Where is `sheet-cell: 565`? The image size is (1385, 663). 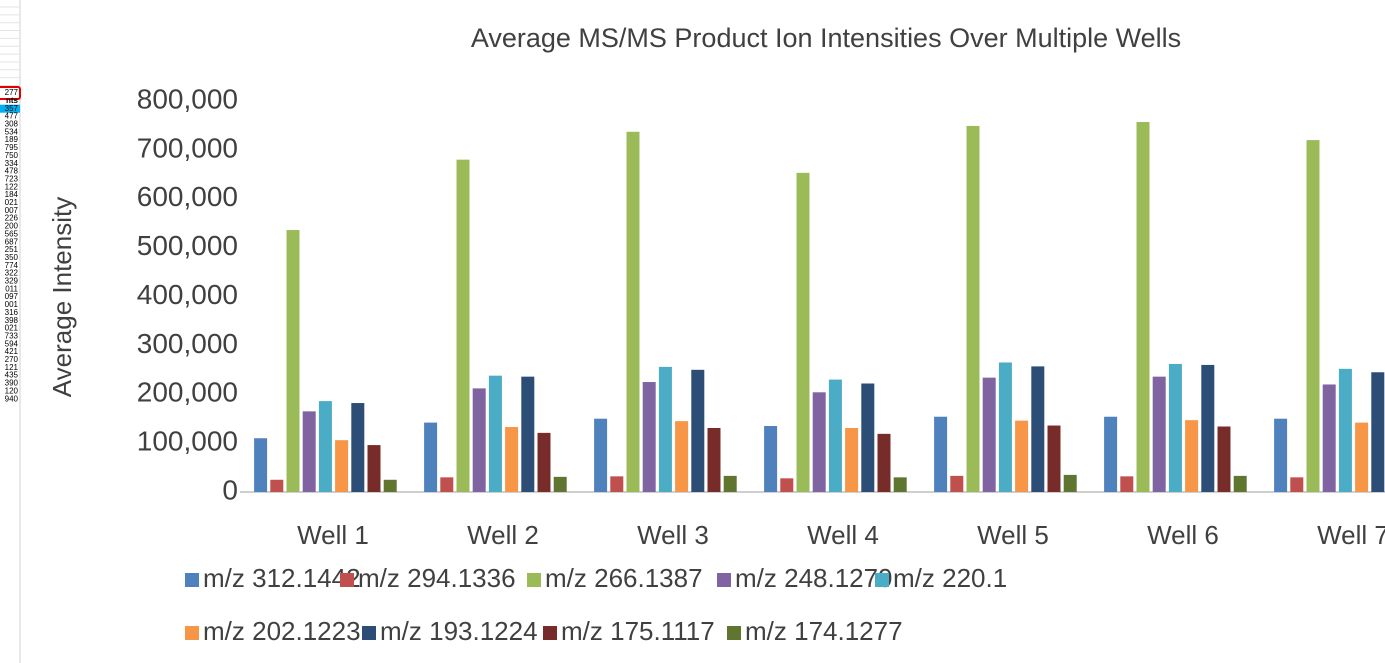
sheet-cell: 565 is located at coordinates (12, 233).